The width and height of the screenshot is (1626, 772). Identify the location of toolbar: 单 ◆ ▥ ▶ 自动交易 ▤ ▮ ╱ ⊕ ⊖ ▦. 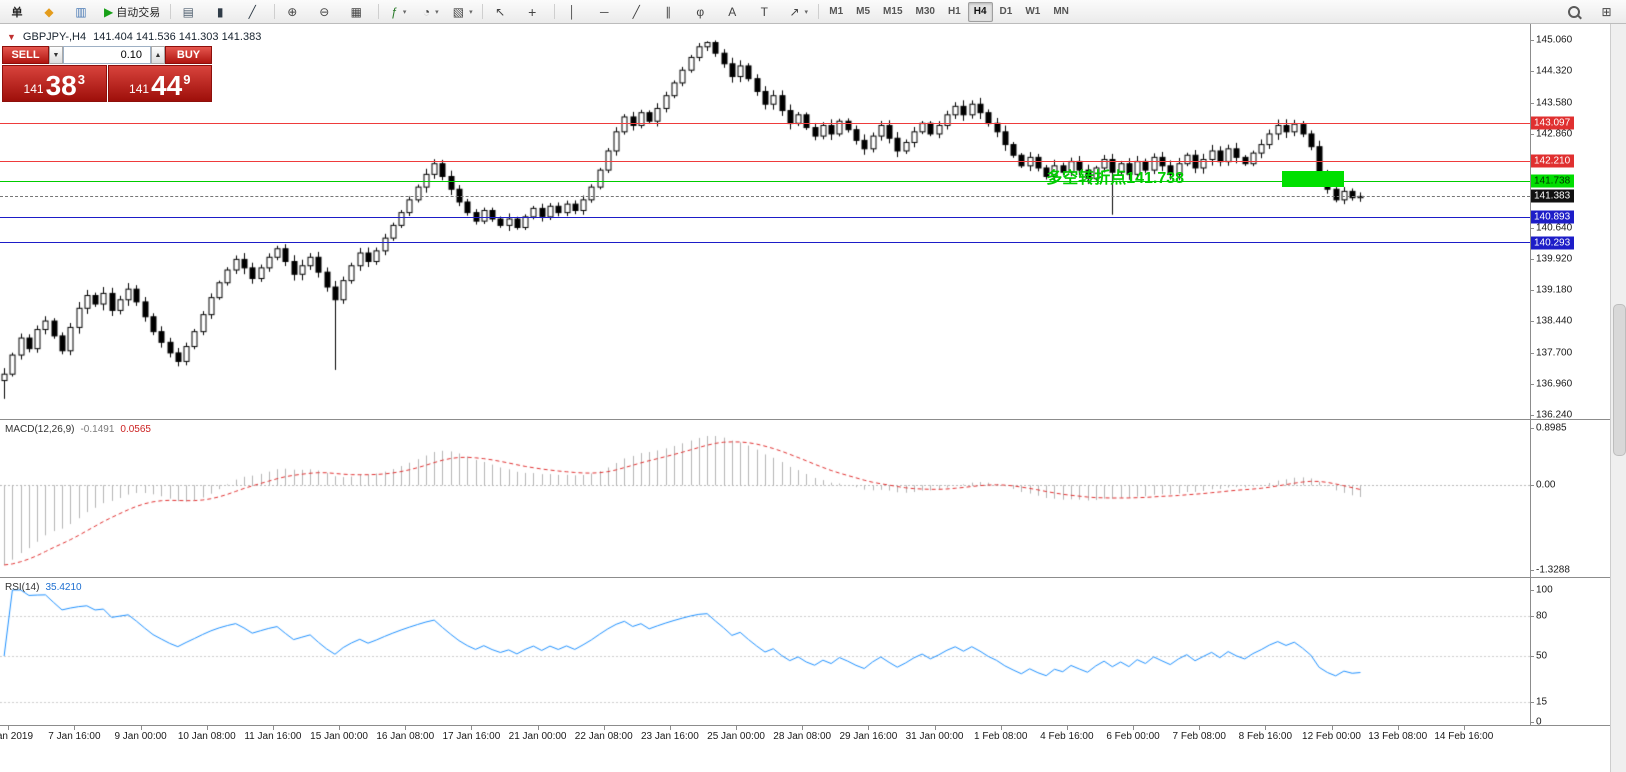
(813, 12).